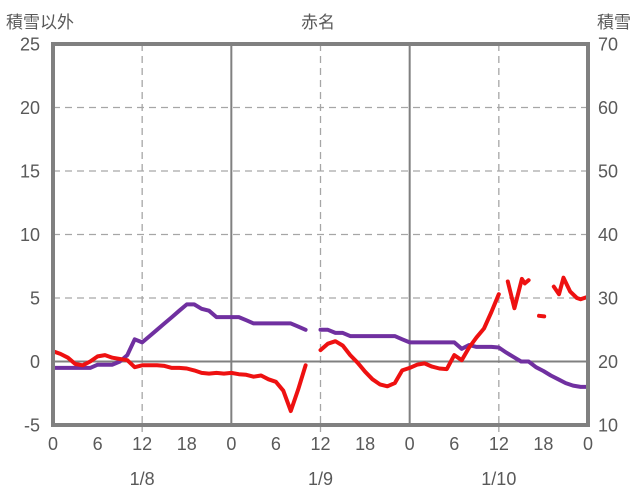 The width and height of the screenshot is (636, 501). What do you see at coordinates (608, 44) in the screenshot?
I see `y-right-tick-label: 70` at bounding box center [608, 44].